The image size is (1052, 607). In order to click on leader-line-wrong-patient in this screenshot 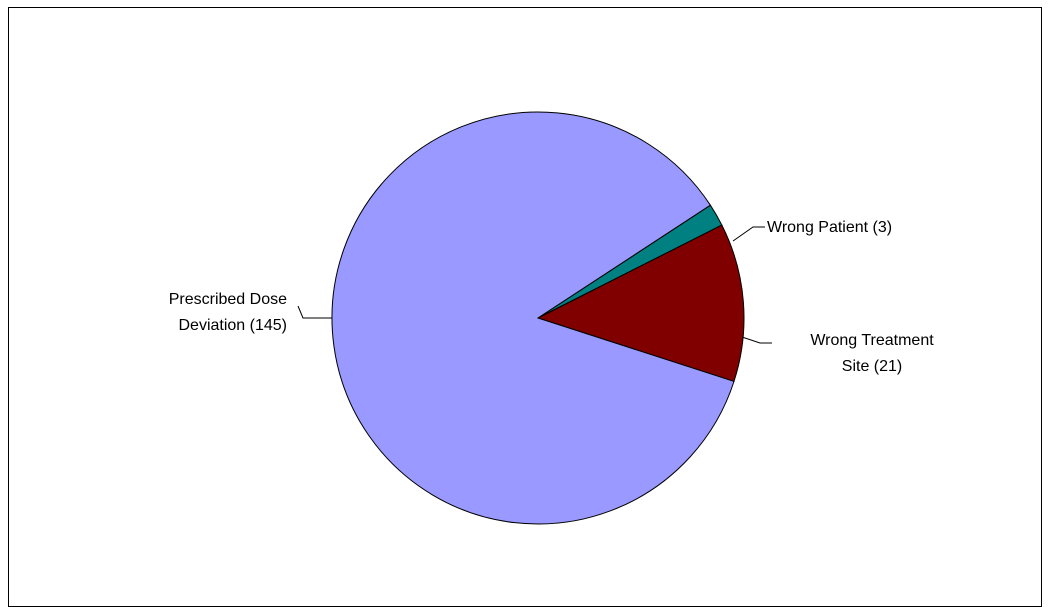, I will do `click(748, 234)`.